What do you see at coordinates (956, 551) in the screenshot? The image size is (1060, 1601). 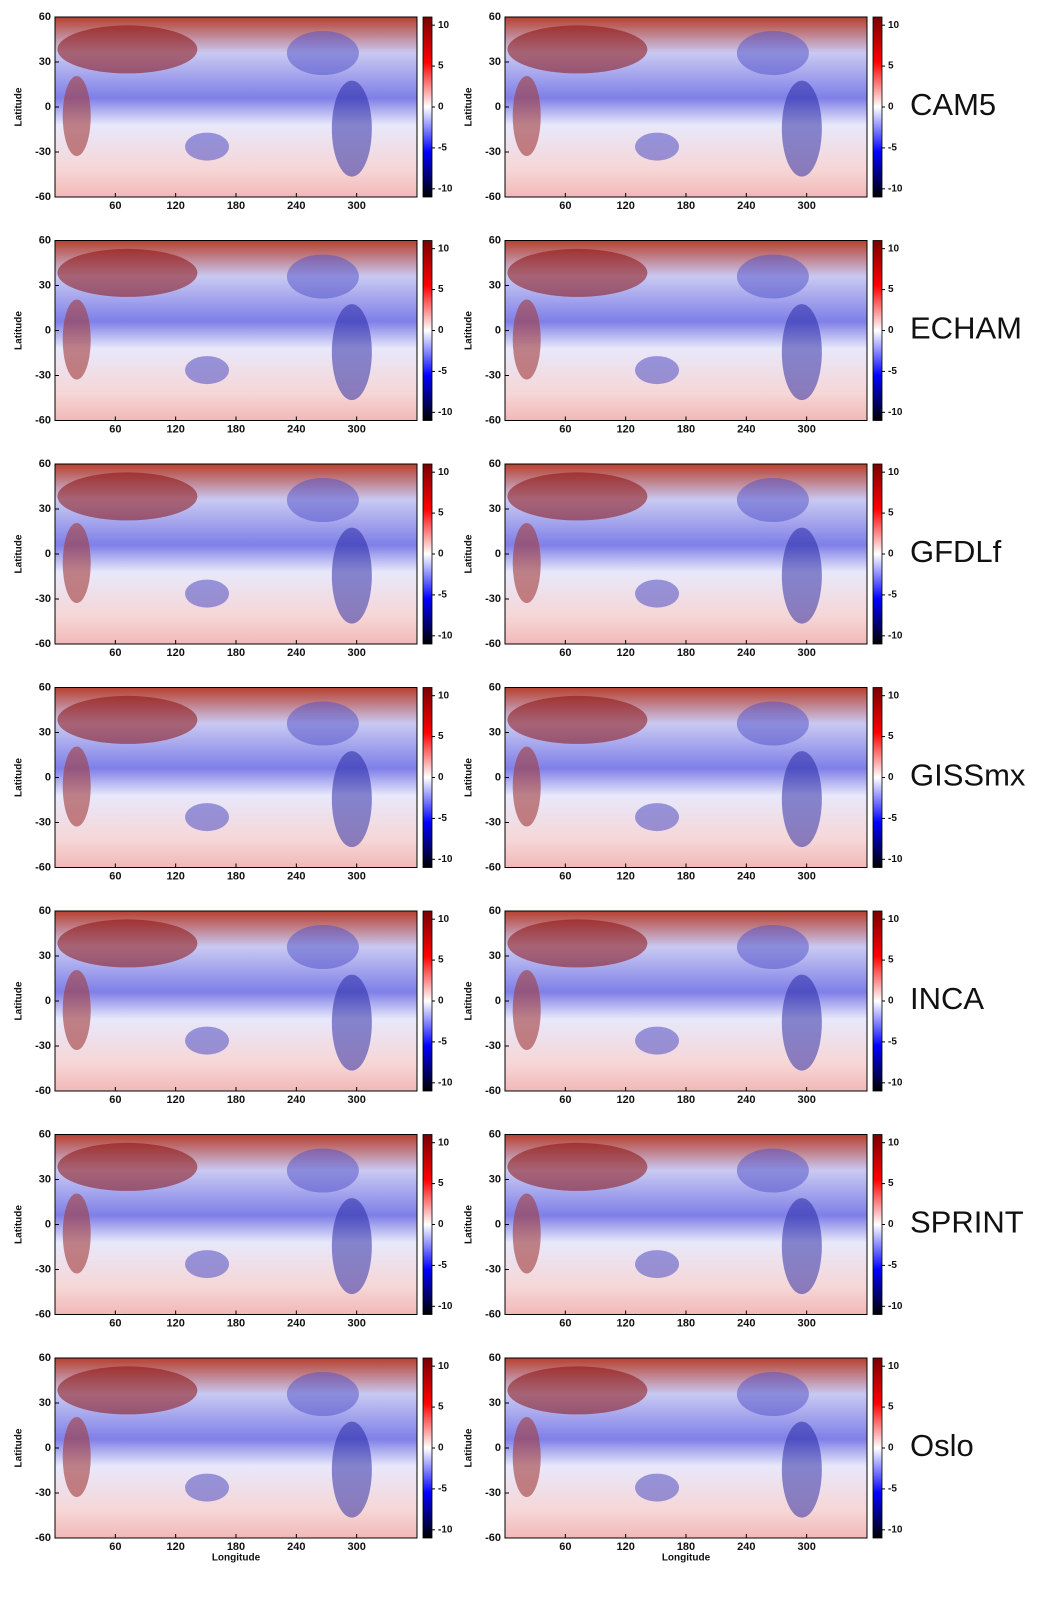 I see `model-label: GFDLf` at bounding box center [956, 551].